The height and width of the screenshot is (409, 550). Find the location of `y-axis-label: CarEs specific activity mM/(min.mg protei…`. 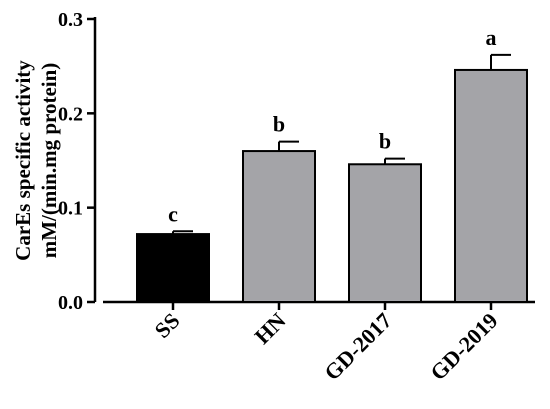

y-axis-label: CarEs specific activity mM/(min.mg protei… is located at coordinates (36, 160).